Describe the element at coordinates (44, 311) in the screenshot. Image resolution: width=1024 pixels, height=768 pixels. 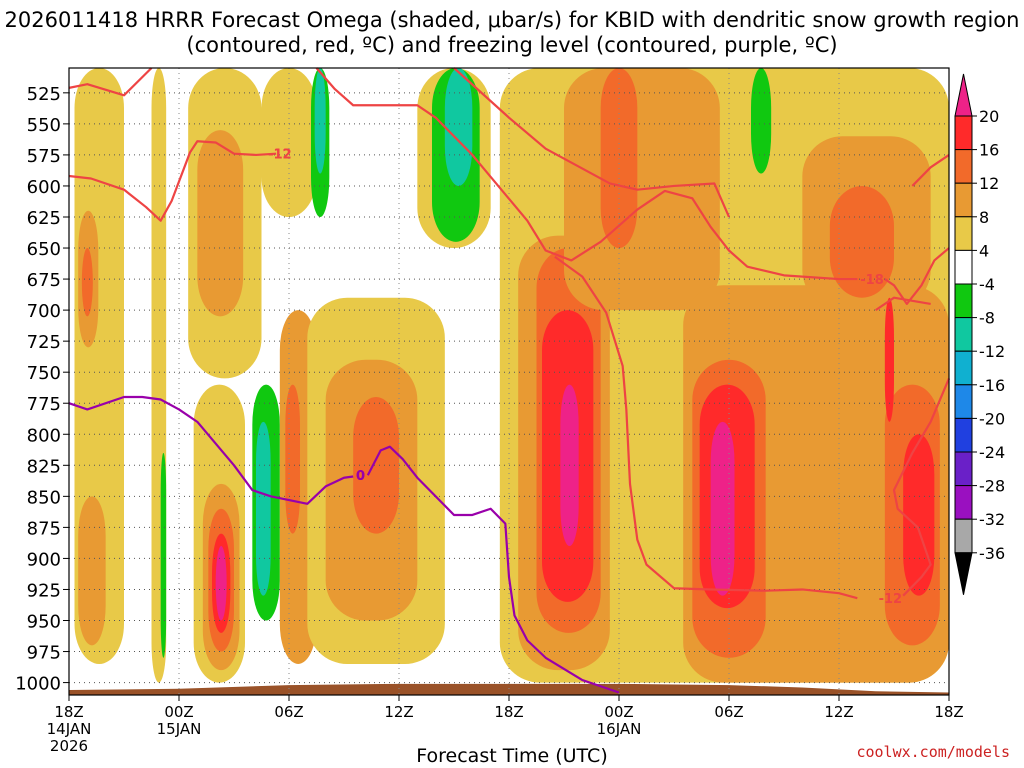
I see `y-tick-label: 700` at that location.